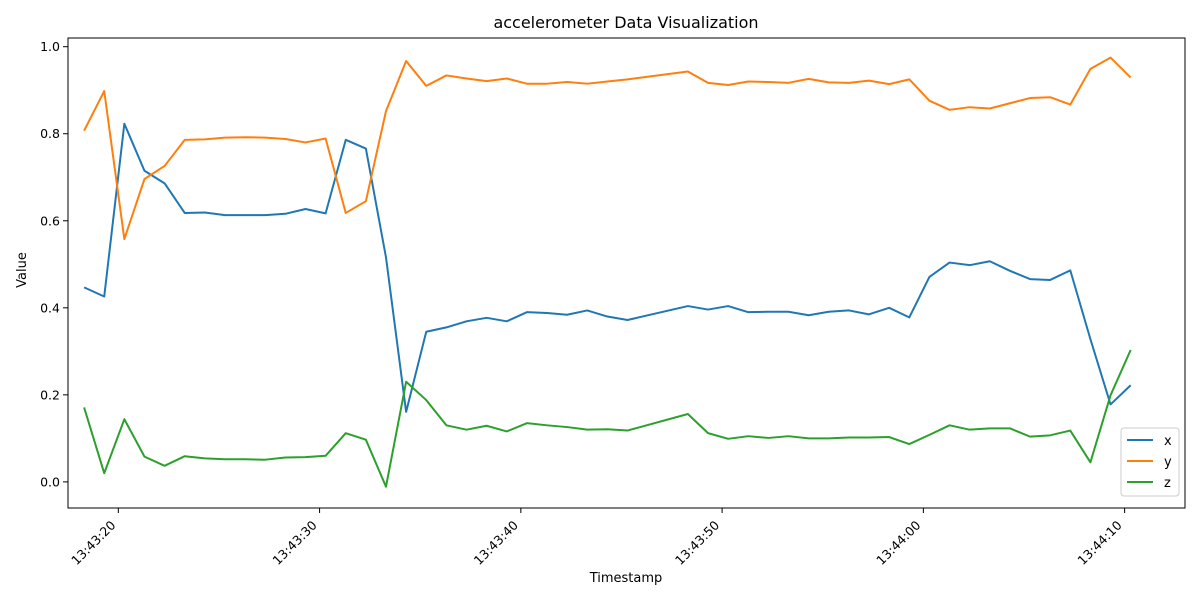  Describe the element at coordinates (50, 394) in the screenshot. I see `y-tick-label: 0.2` at that location.